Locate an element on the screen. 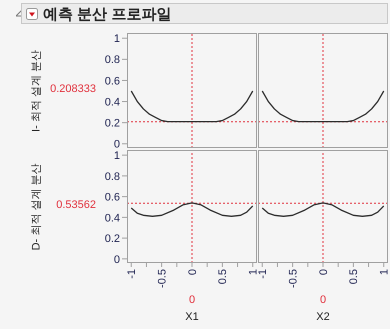 The image size is (390, 329). x-axis-title: X1 is located at coordinates (192, 317).